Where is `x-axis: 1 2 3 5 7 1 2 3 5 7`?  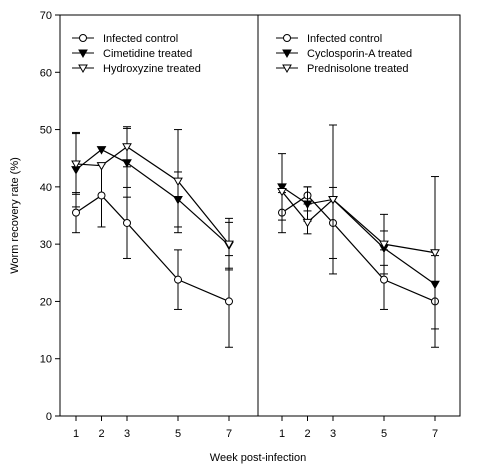 x-axis: 1 2 3 5 7 1 2 3 5 7 is located at coordinates (255, 428).